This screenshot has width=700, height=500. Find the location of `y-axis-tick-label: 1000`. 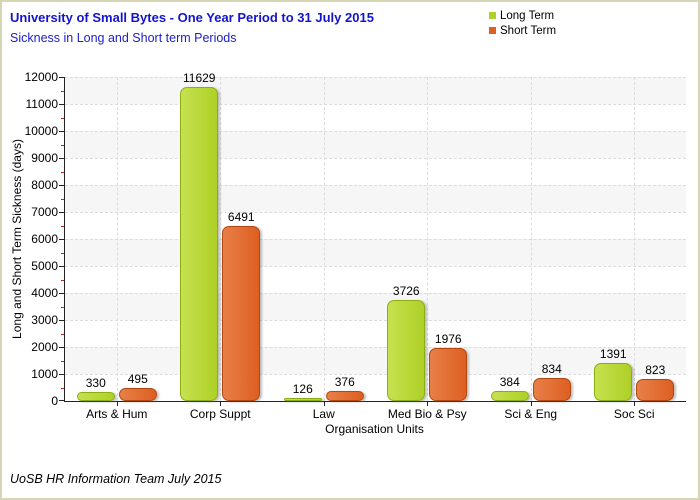

y-axis-tick-label: 1000 is located at coordinates (44, 374).